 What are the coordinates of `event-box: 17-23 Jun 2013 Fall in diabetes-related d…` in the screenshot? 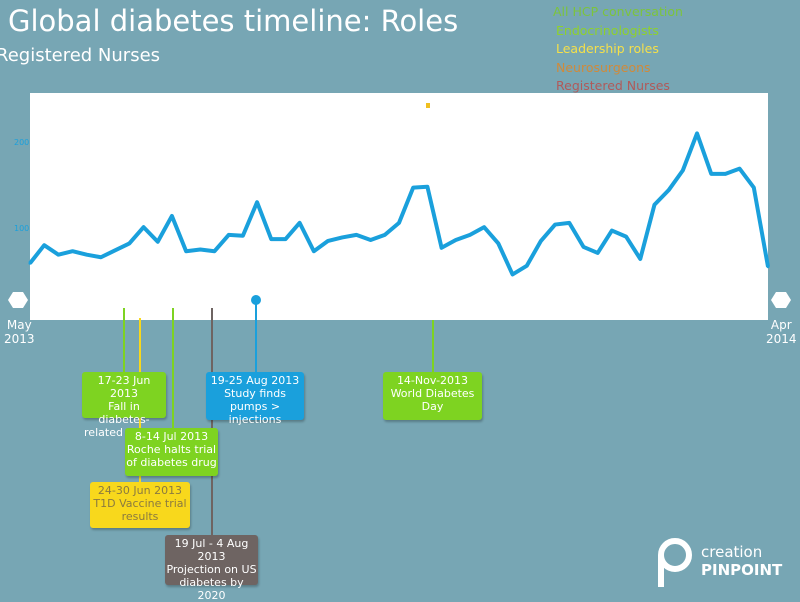 It's located at (124, 405).